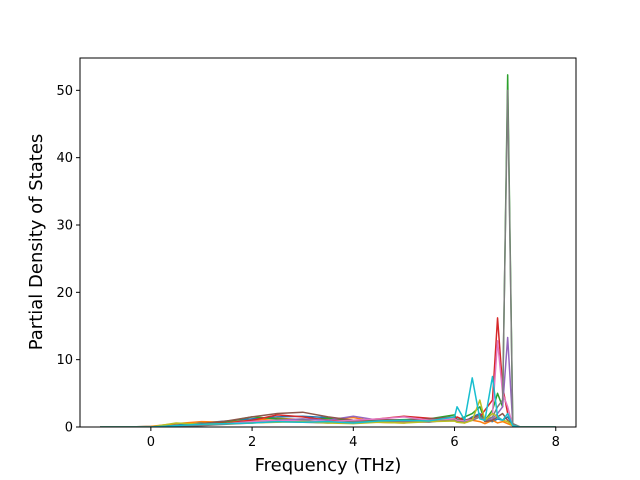  I want to click on y-tick-label: 10, so click(64, 360).